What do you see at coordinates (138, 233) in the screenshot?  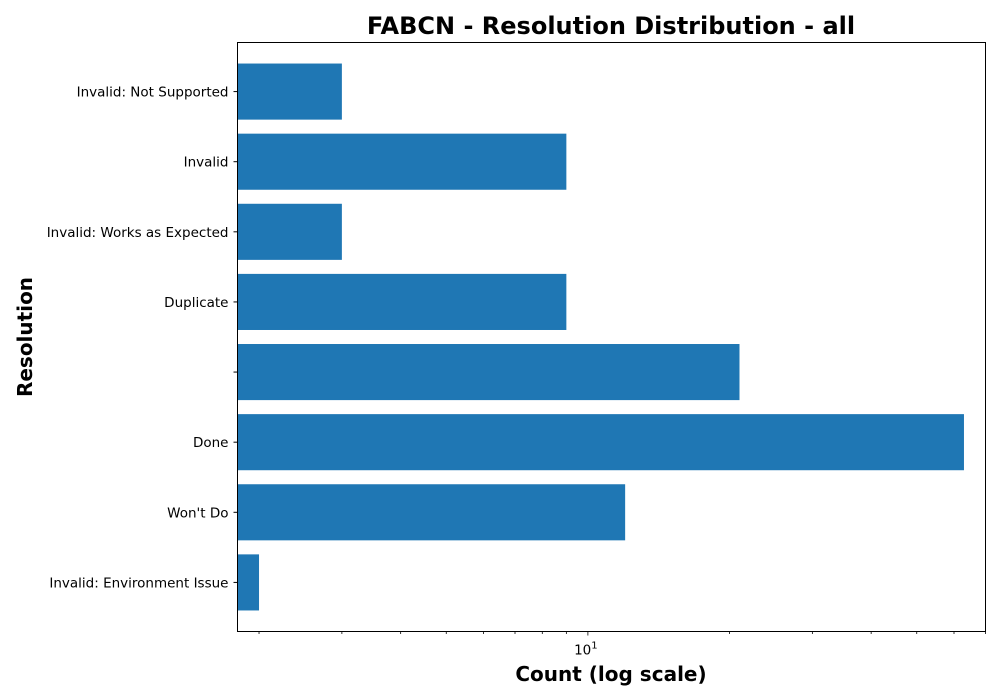 I see `y-tick-label: Invalid: Works as Expected` at bounding box center [138, 233].